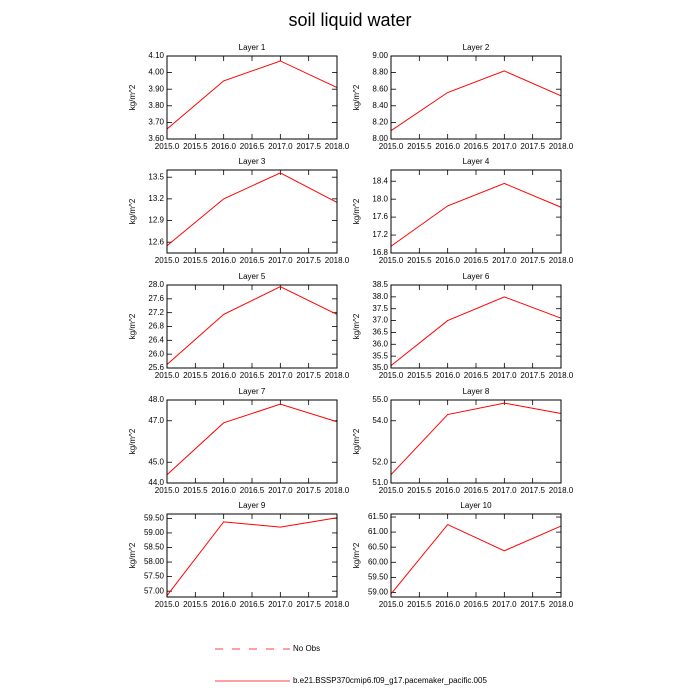  What do you see at coordinates (378, 546) in the screenshot?
I see `y-tick-label: 60.50` at bounding box center [378, 546].